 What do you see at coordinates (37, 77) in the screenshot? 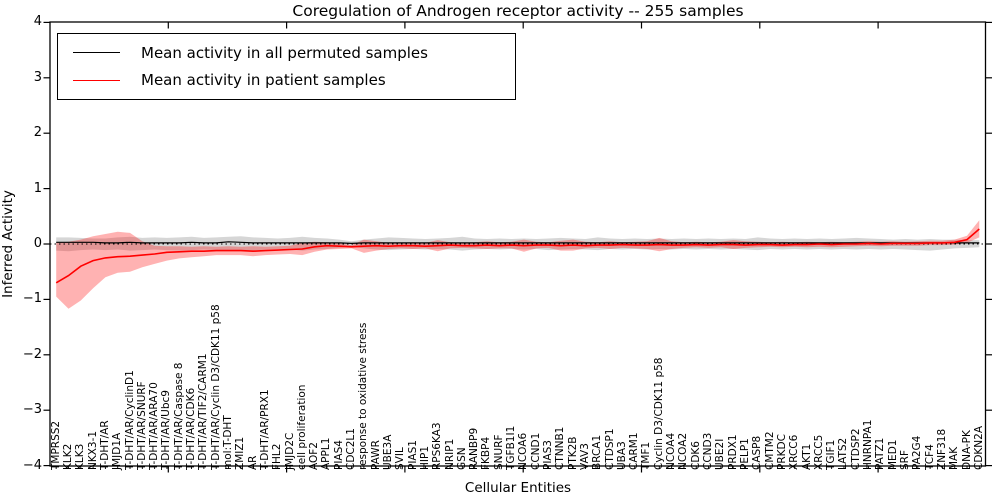
I see `y-tick-label: 3` at bounding box center [37, 77].